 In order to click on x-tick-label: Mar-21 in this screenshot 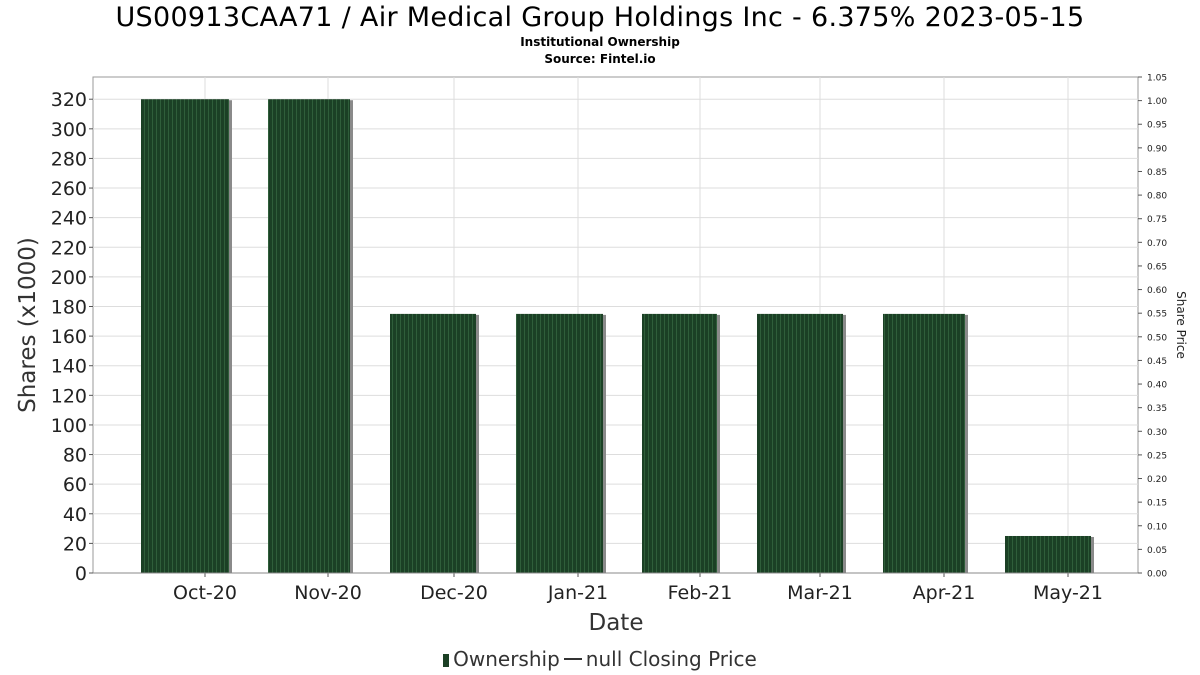, I will do `click(820, 593)`.